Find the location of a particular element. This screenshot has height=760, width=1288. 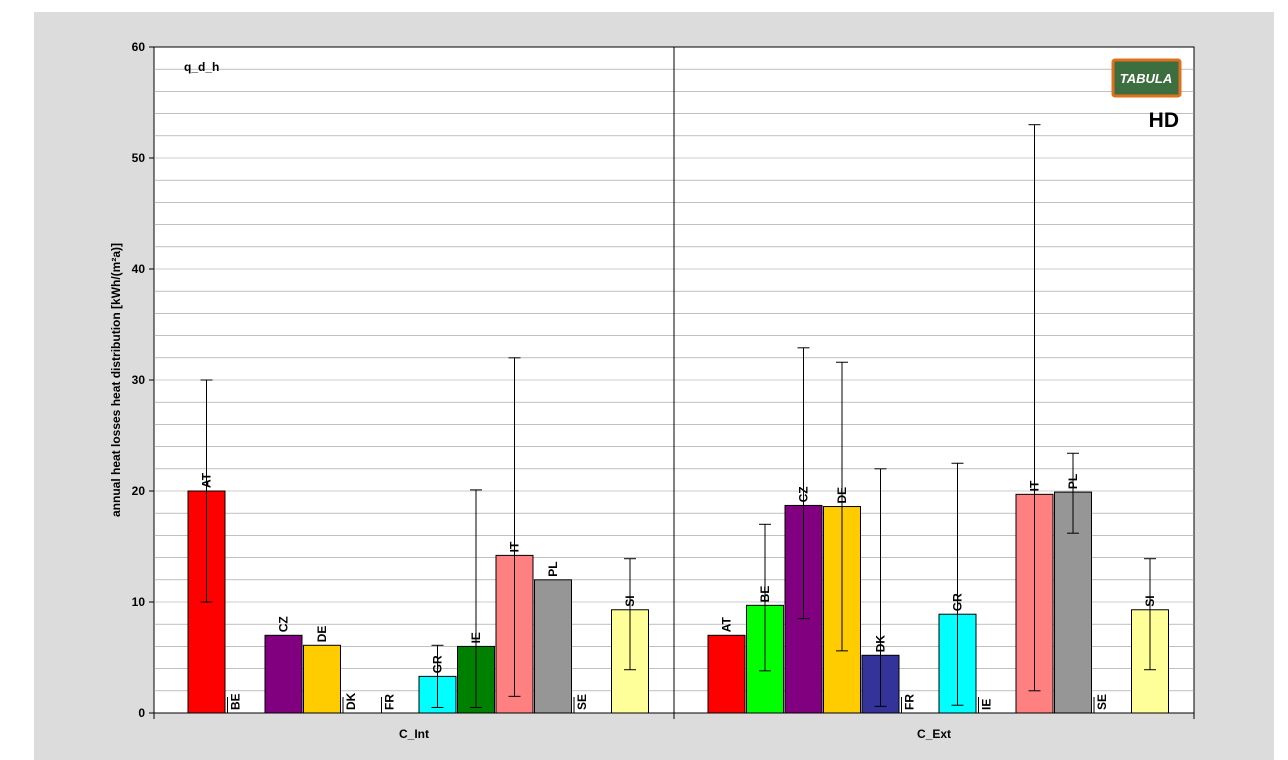

chart-title: q_d_h is located at coordinates (201, 67).